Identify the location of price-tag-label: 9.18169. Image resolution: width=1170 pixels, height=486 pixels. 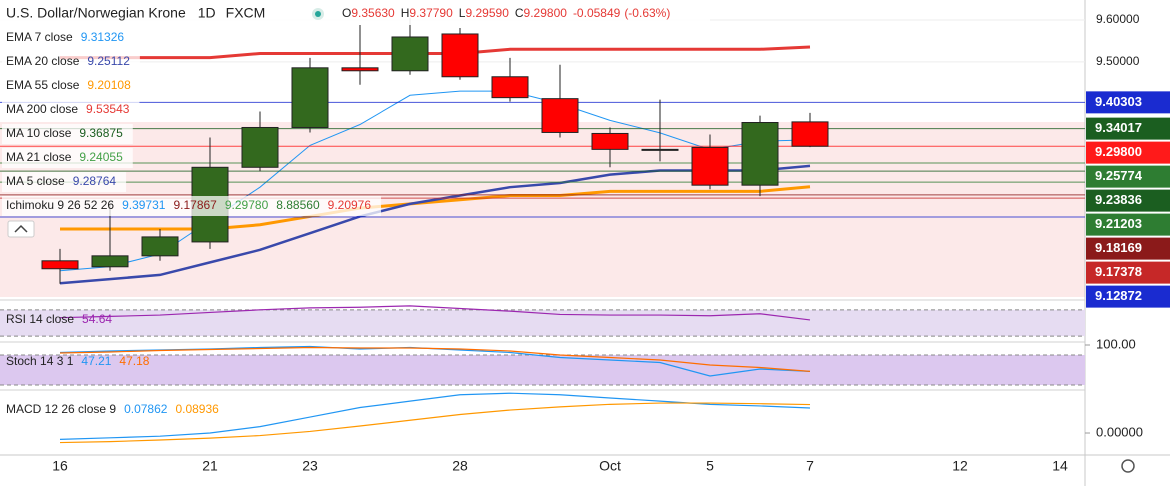
(1118, 247).